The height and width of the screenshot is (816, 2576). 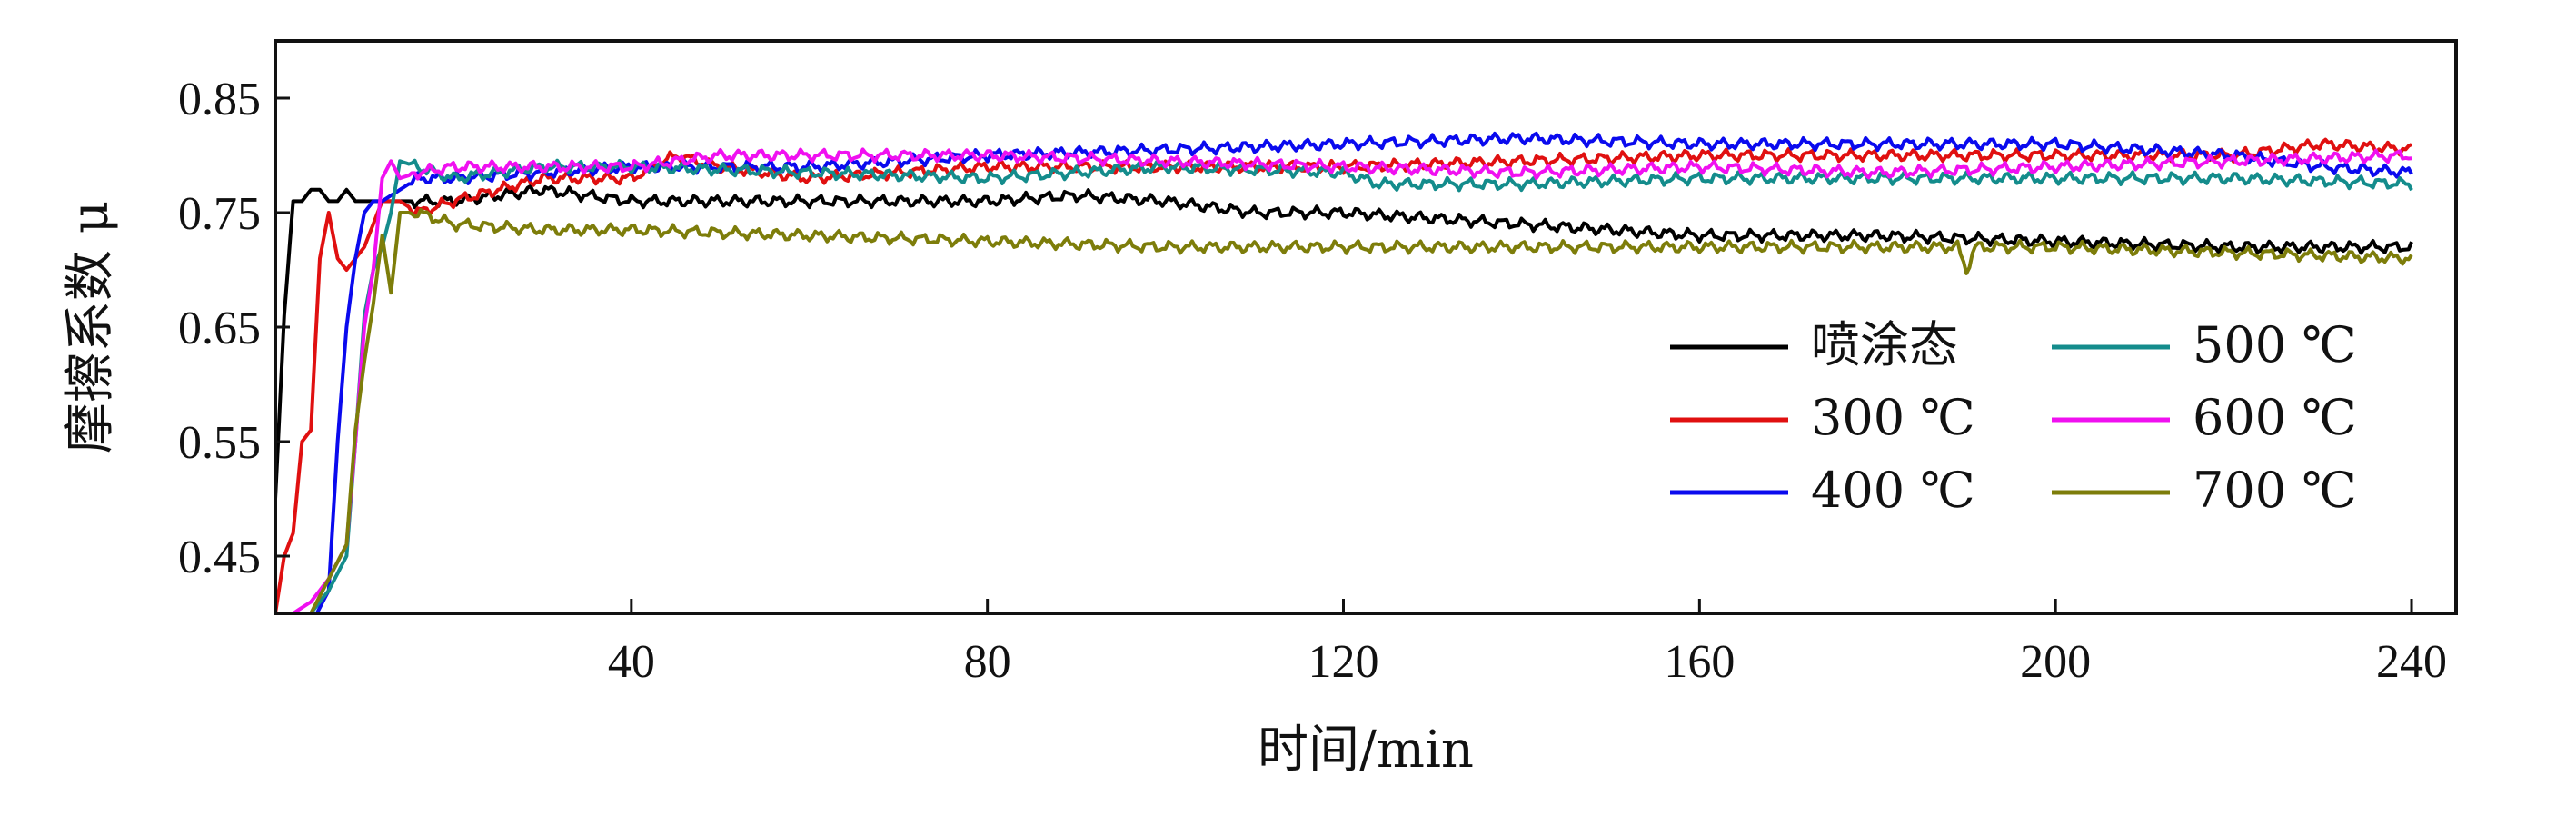 I want to click on y-axis-ticks: 0.45 0.55 0.65 0.75 0.85, so click(x=234, y=328).